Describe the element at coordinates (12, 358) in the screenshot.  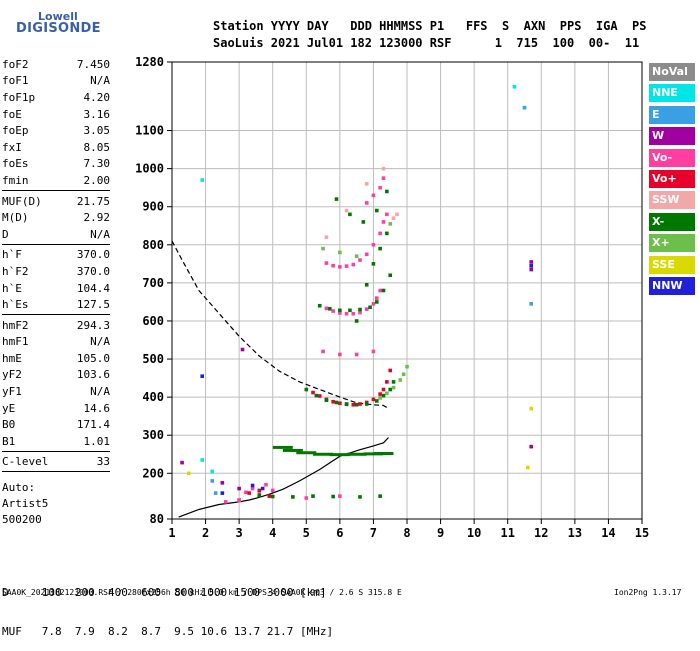
I see `param-name: hmE` at that location.